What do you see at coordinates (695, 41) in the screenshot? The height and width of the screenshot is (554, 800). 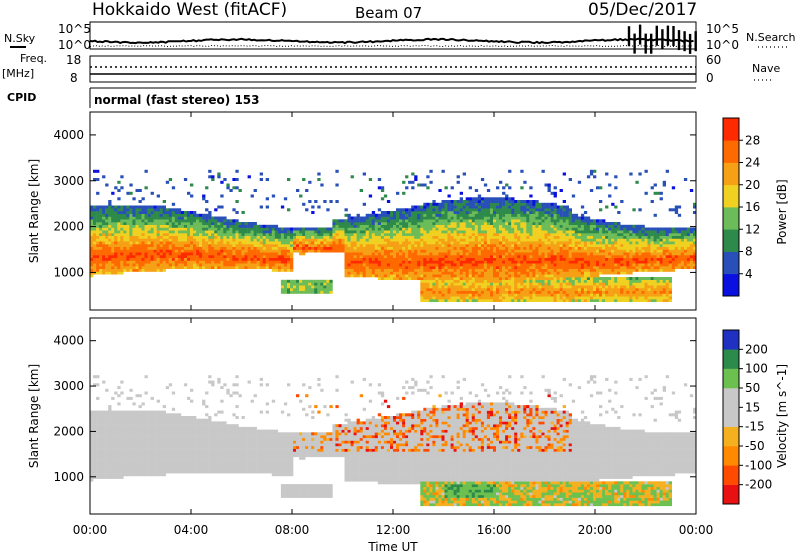 I see `noise-spike` at bounding box center [695, 41].